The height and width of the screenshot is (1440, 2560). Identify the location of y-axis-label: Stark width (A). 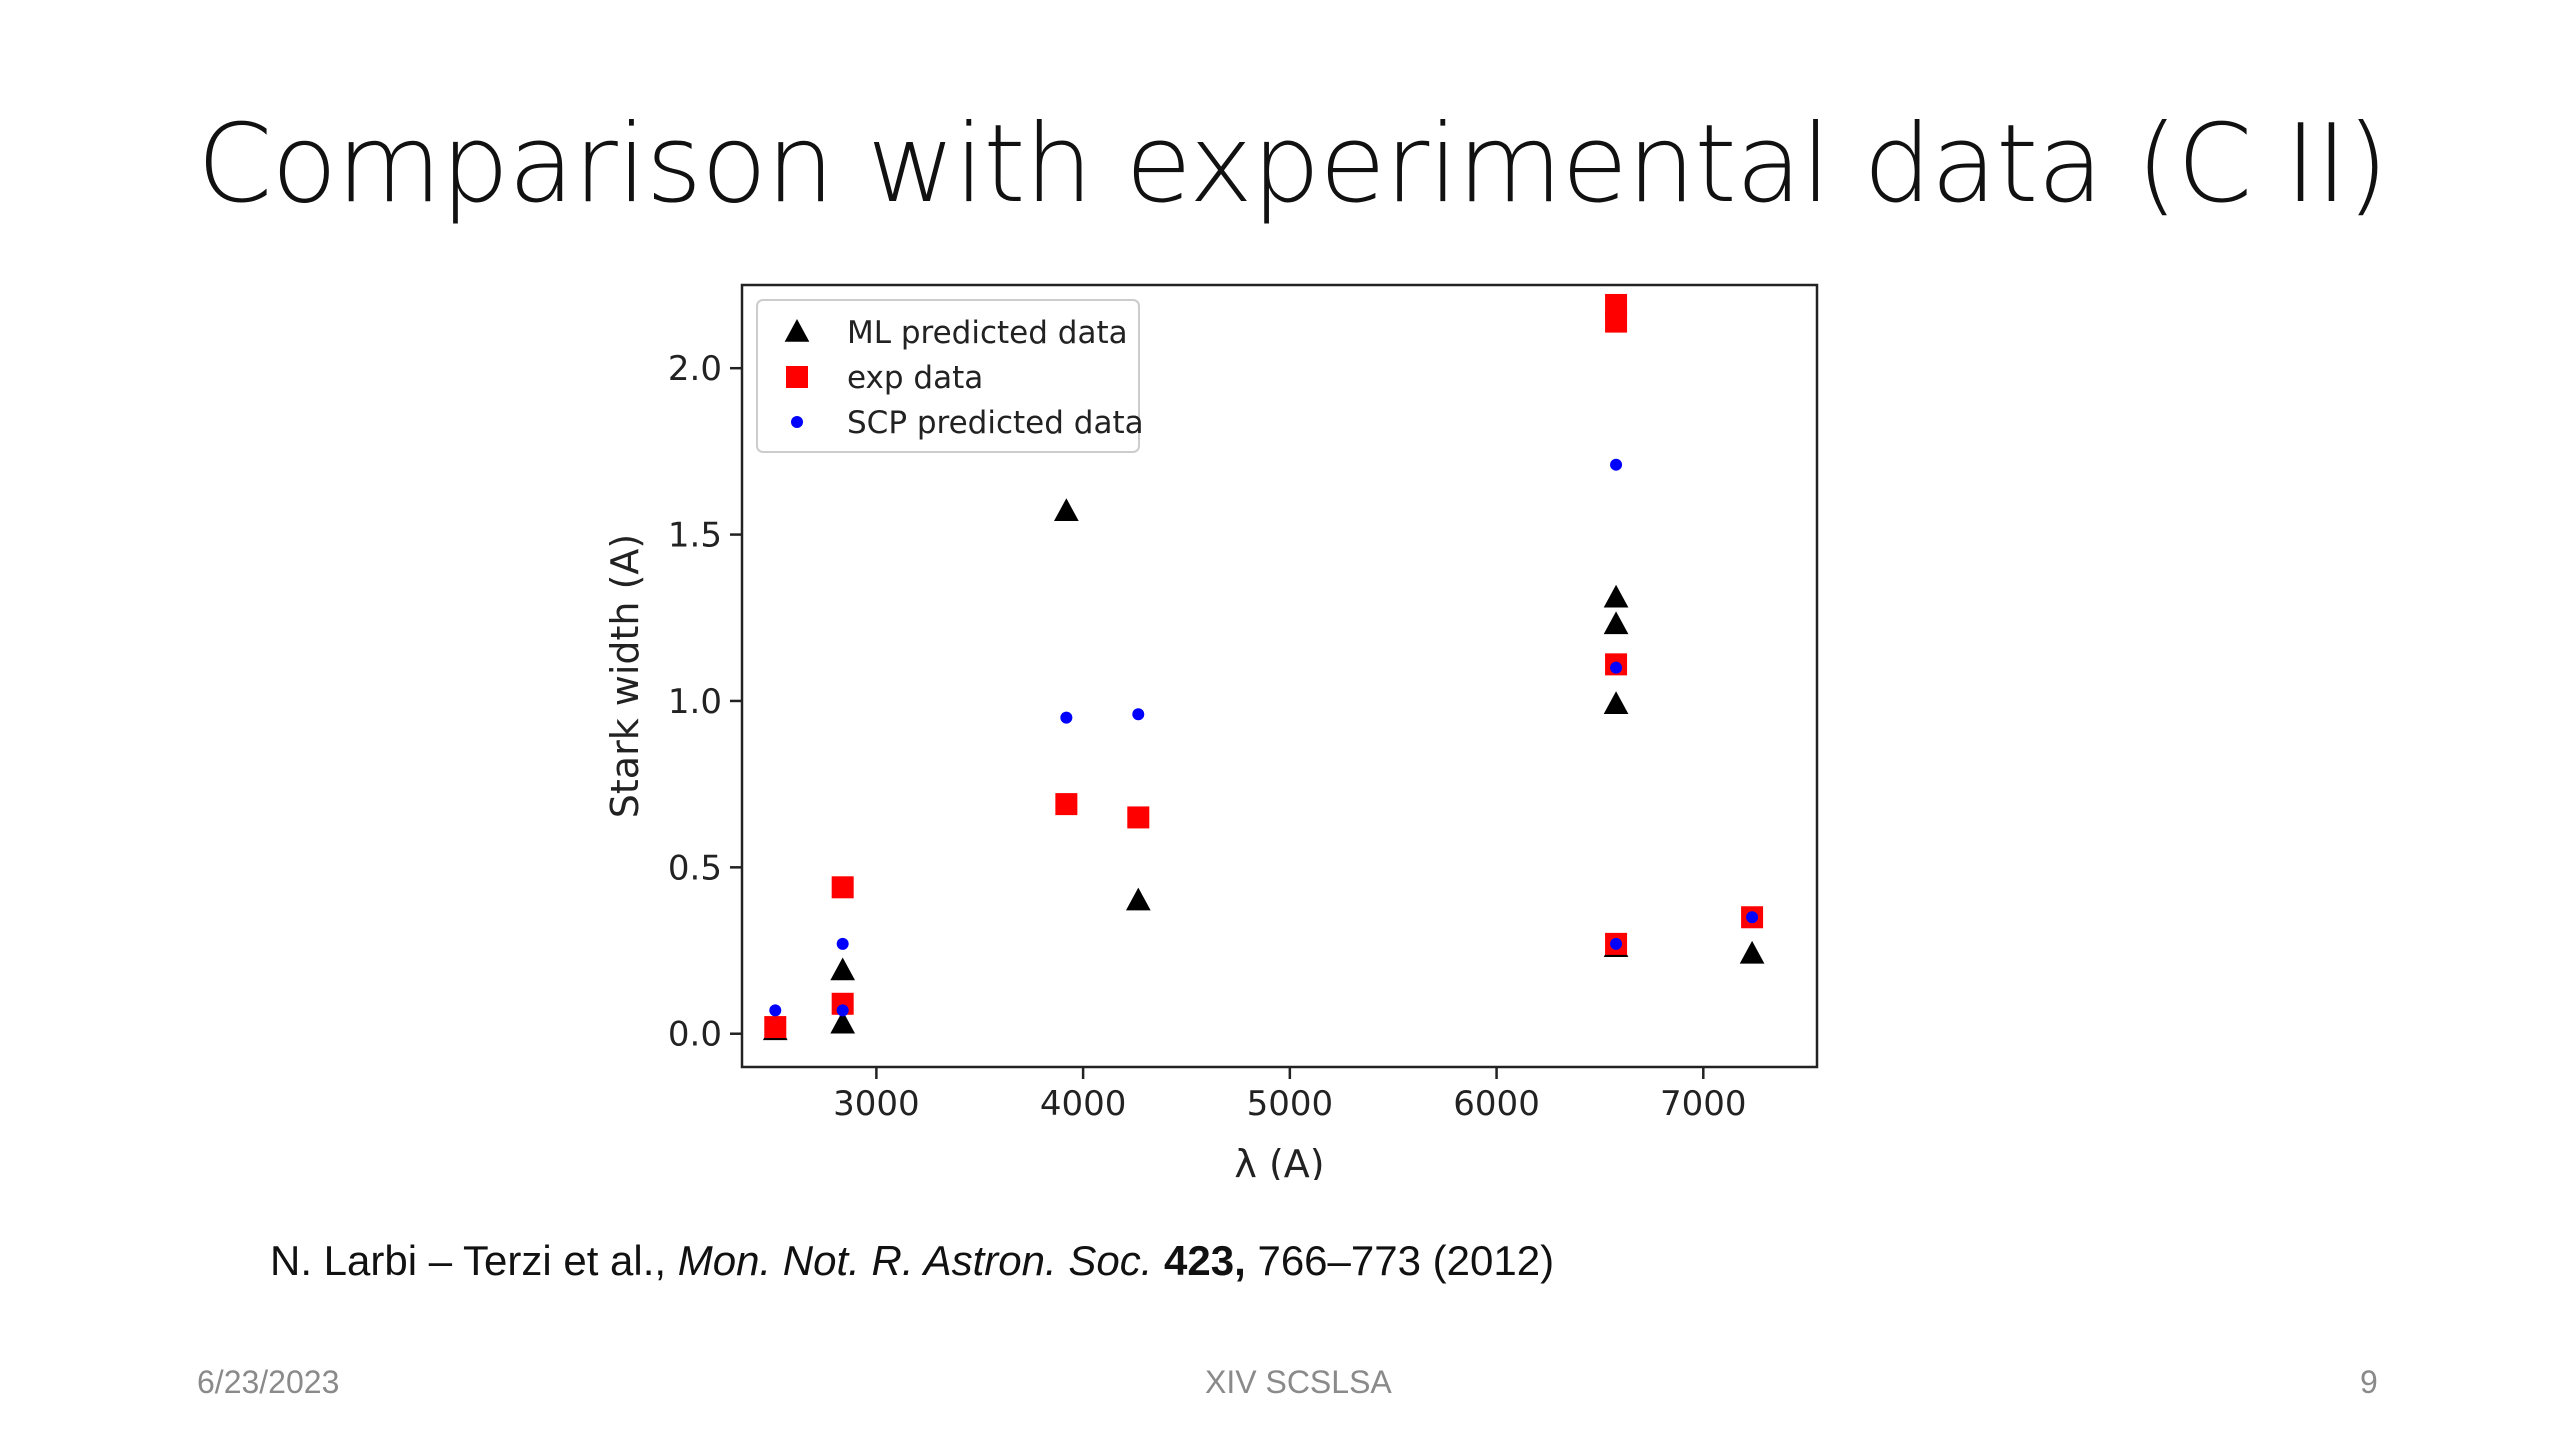
(625, 676).